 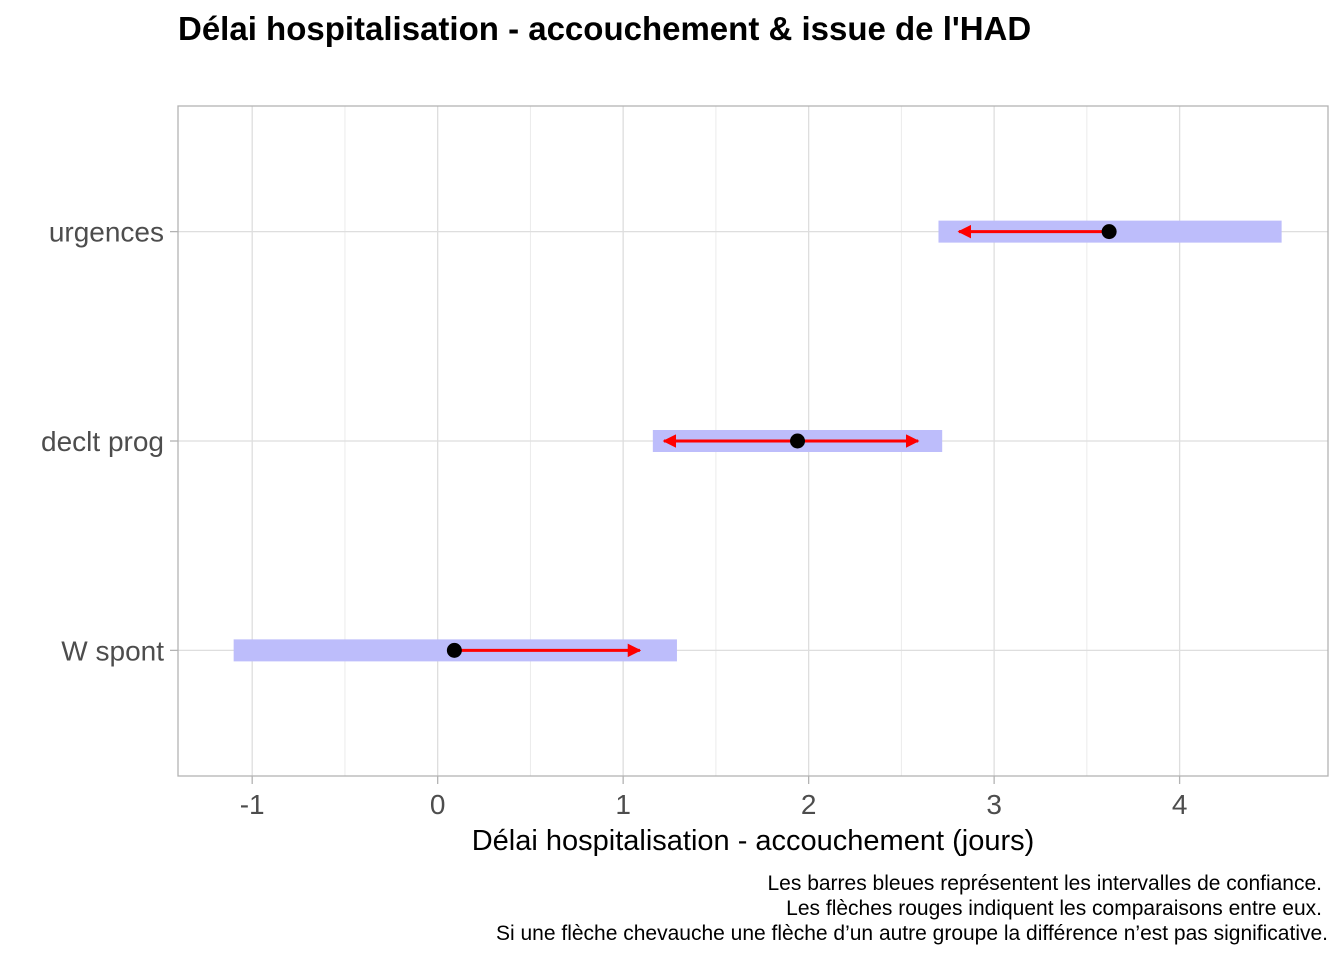 I want to click on y-tick-label: declt prog, so click(x=102, y=441).